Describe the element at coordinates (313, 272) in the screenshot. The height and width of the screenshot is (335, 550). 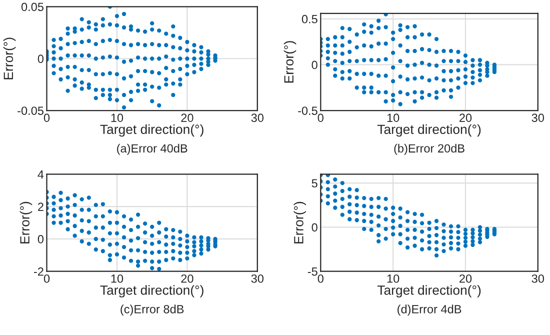
I see `y-tick-label: -5` at that location.